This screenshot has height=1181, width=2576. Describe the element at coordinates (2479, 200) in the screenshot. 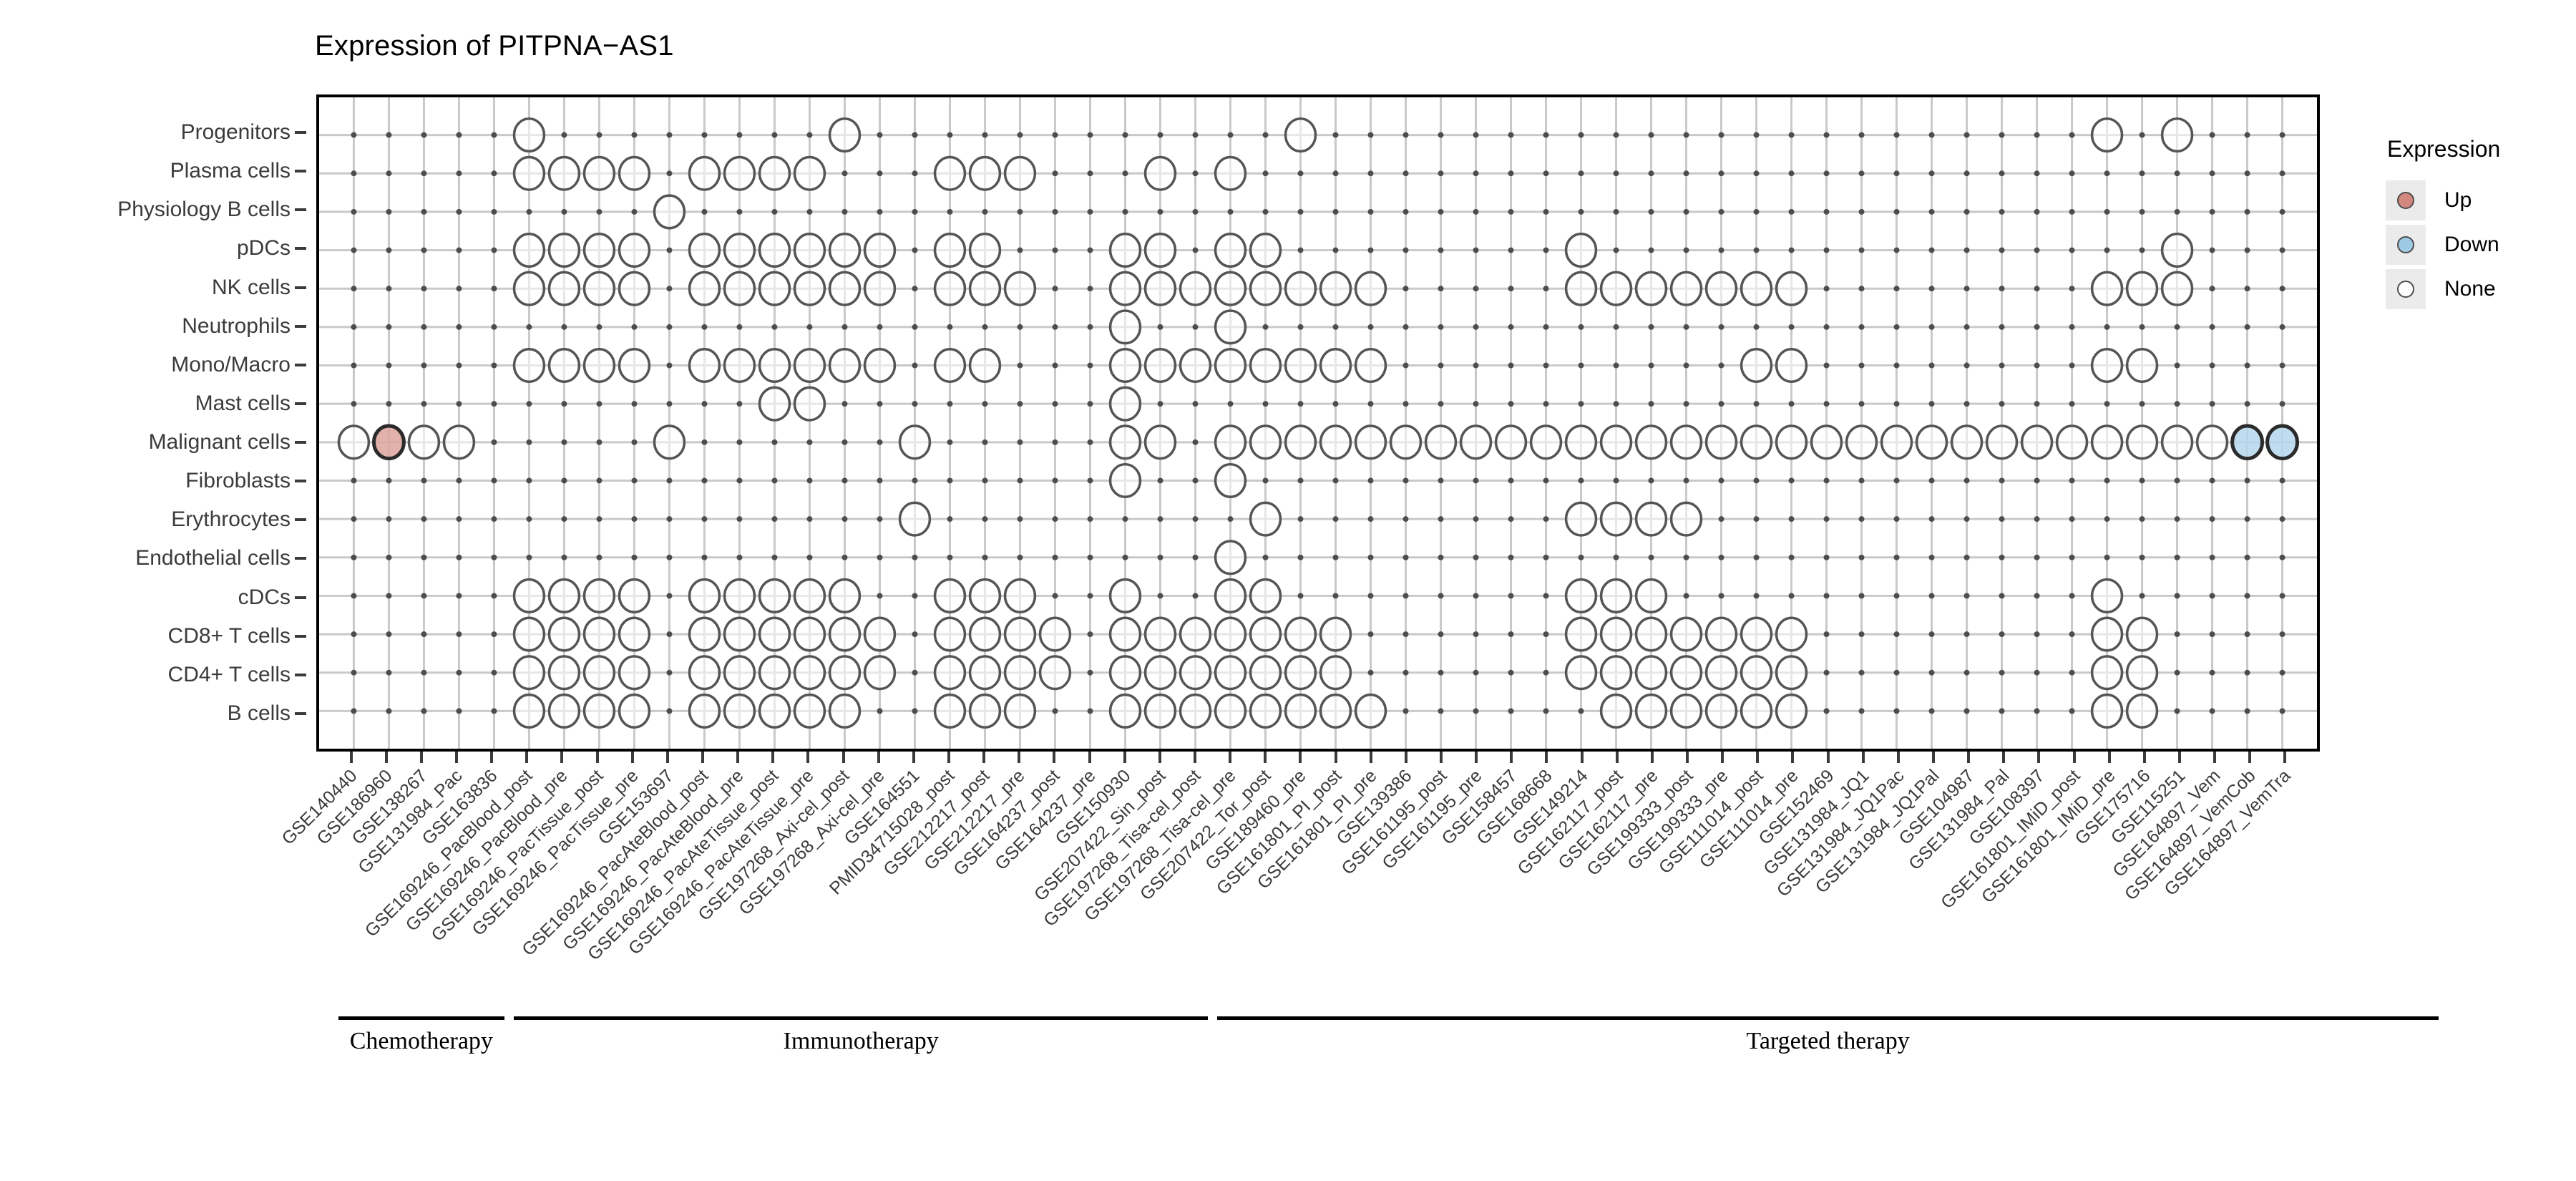

I see `legend-item: Up` at that location.